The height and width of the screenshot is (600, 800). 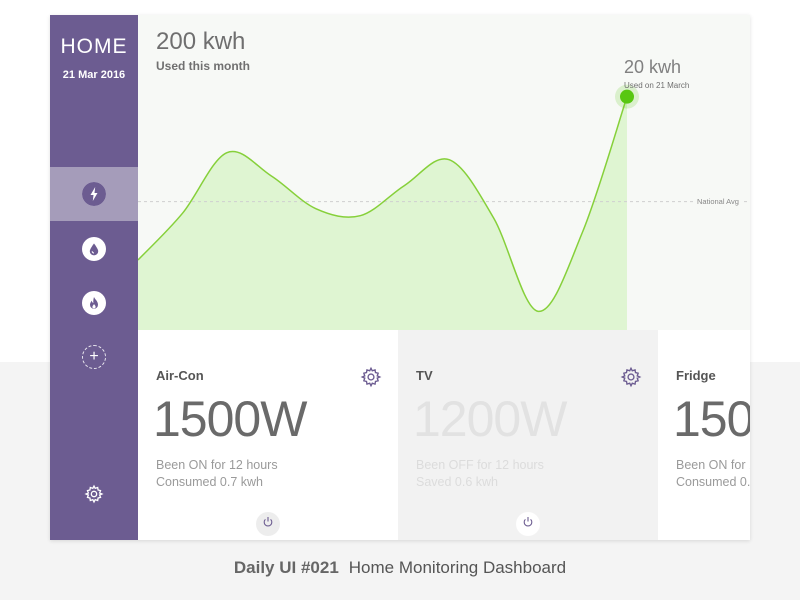 I want to click on sidebar: HOME 21 Mar 2016, so click(x=94, y=277).